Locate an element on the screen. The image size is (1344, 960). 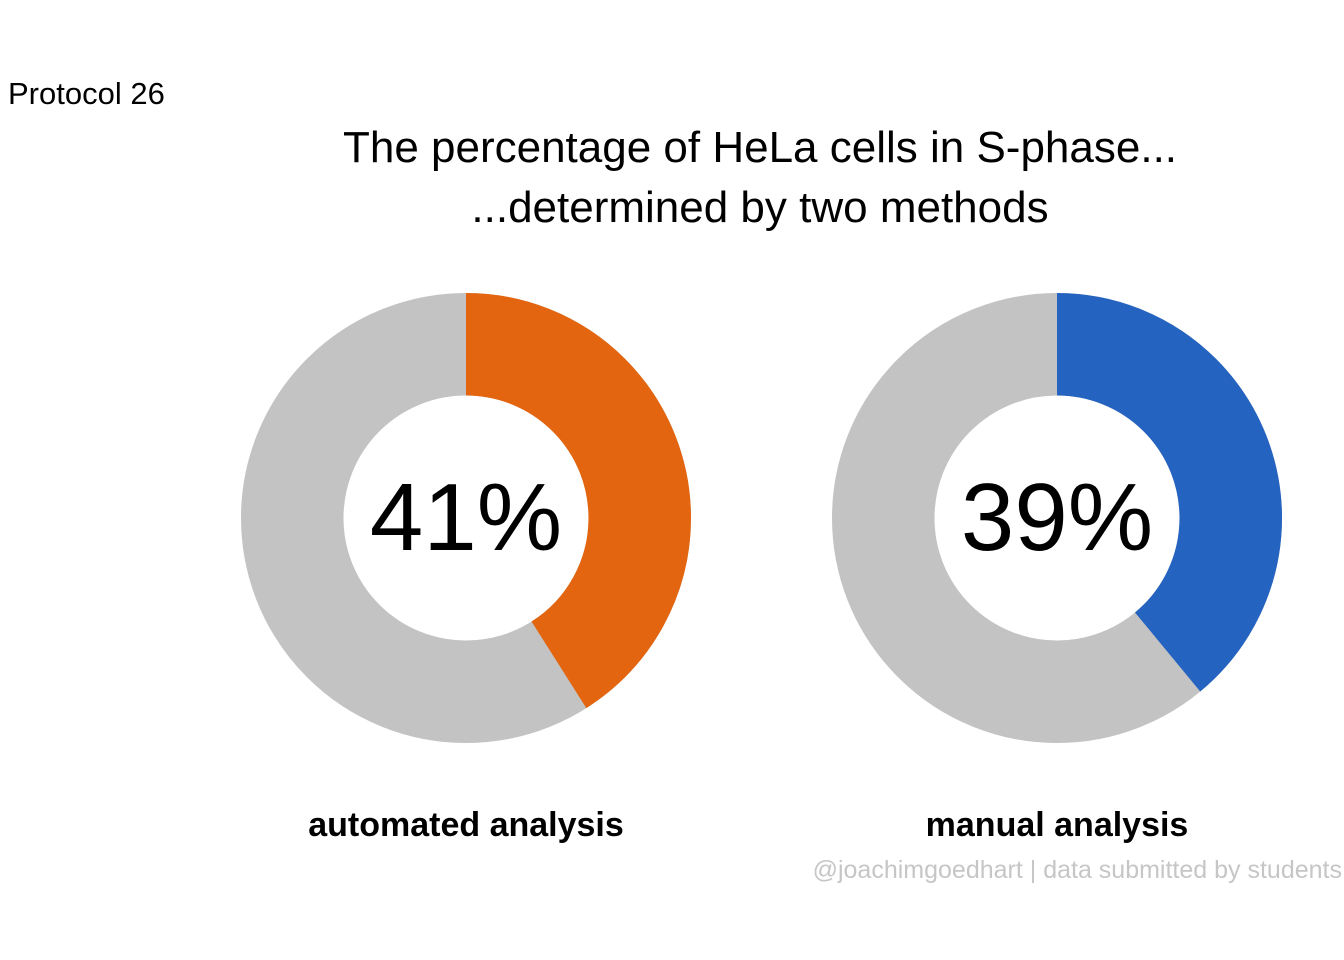
chart-title-line-2: ...determined by two methods is located at coordinates (760, 207).